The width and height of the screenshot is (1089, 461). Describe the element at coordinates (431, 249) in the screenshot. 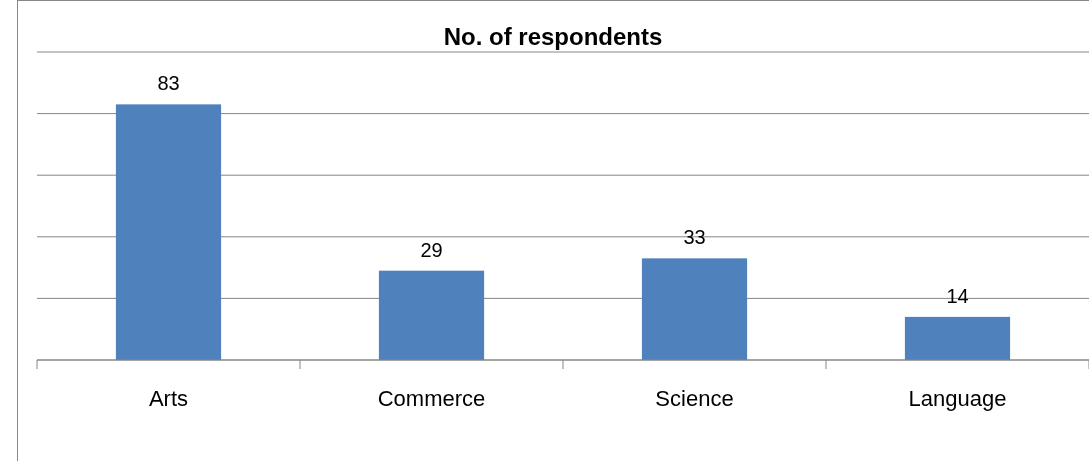

I see `data-label: 29` at that location.